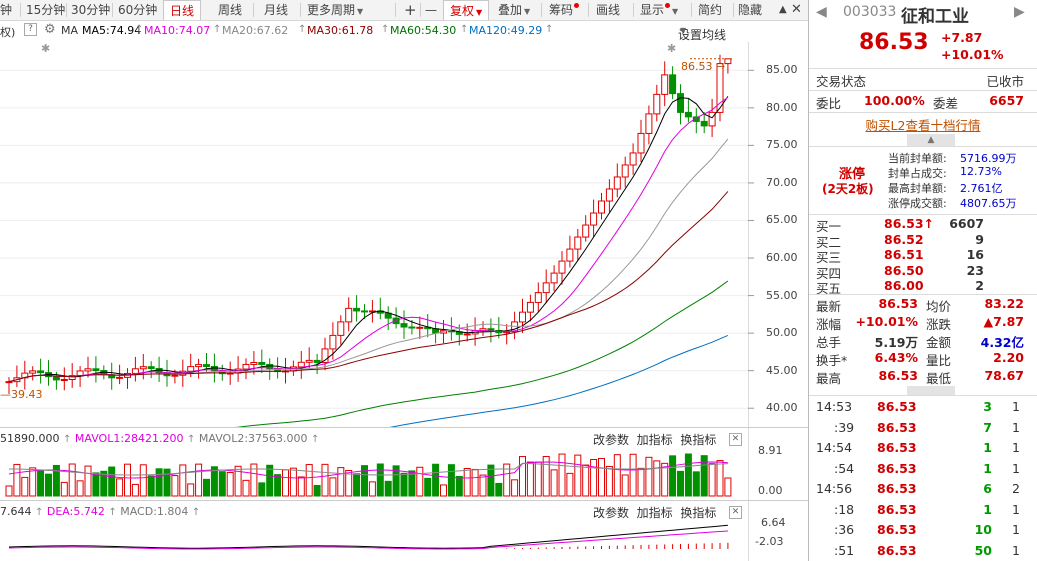  What do you see at coordinates (796, 9) in the screenshot?
I see `close-icon: ✕` at bounding box center [796, 9].